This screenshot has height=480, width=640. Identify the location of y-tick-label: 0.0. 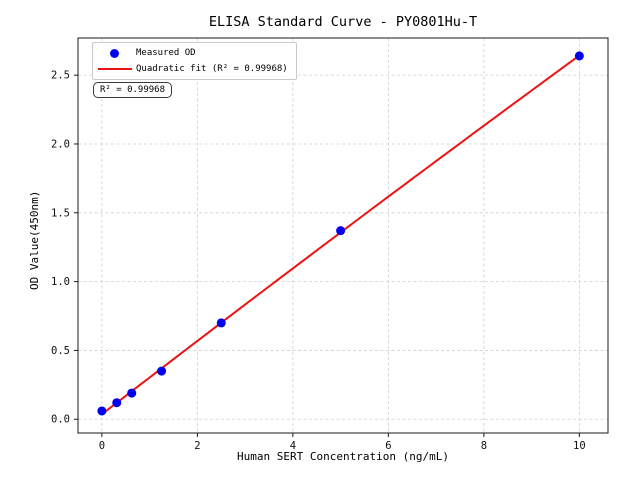
(60, 420).